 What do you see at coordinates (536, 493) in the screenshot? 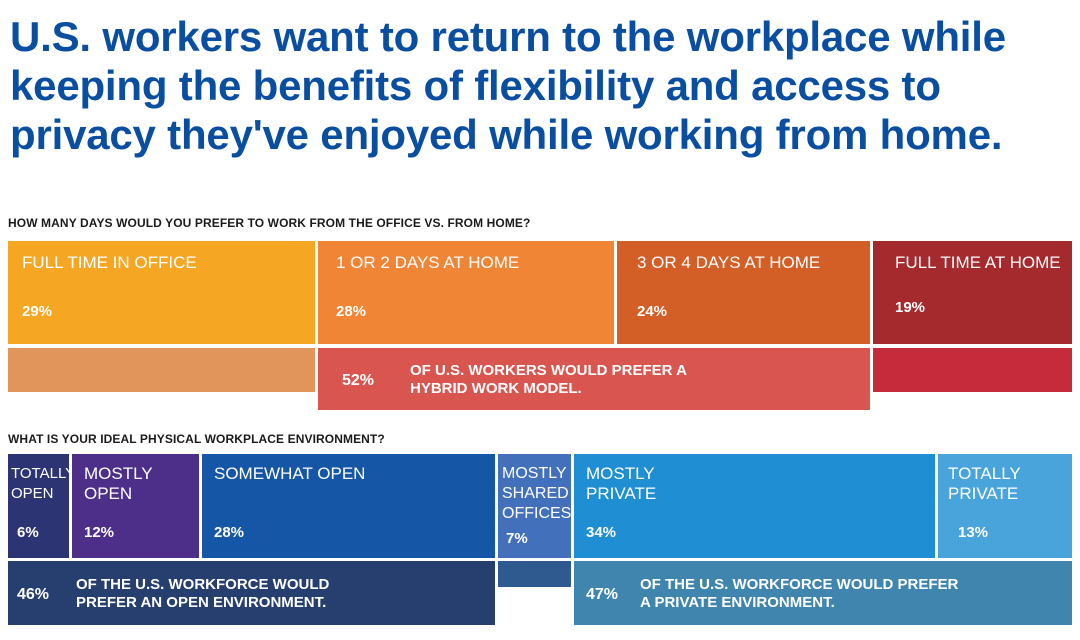
I see `bar-label: MOSTLY SHARED OFFICES` at bounding box center [536, 493].